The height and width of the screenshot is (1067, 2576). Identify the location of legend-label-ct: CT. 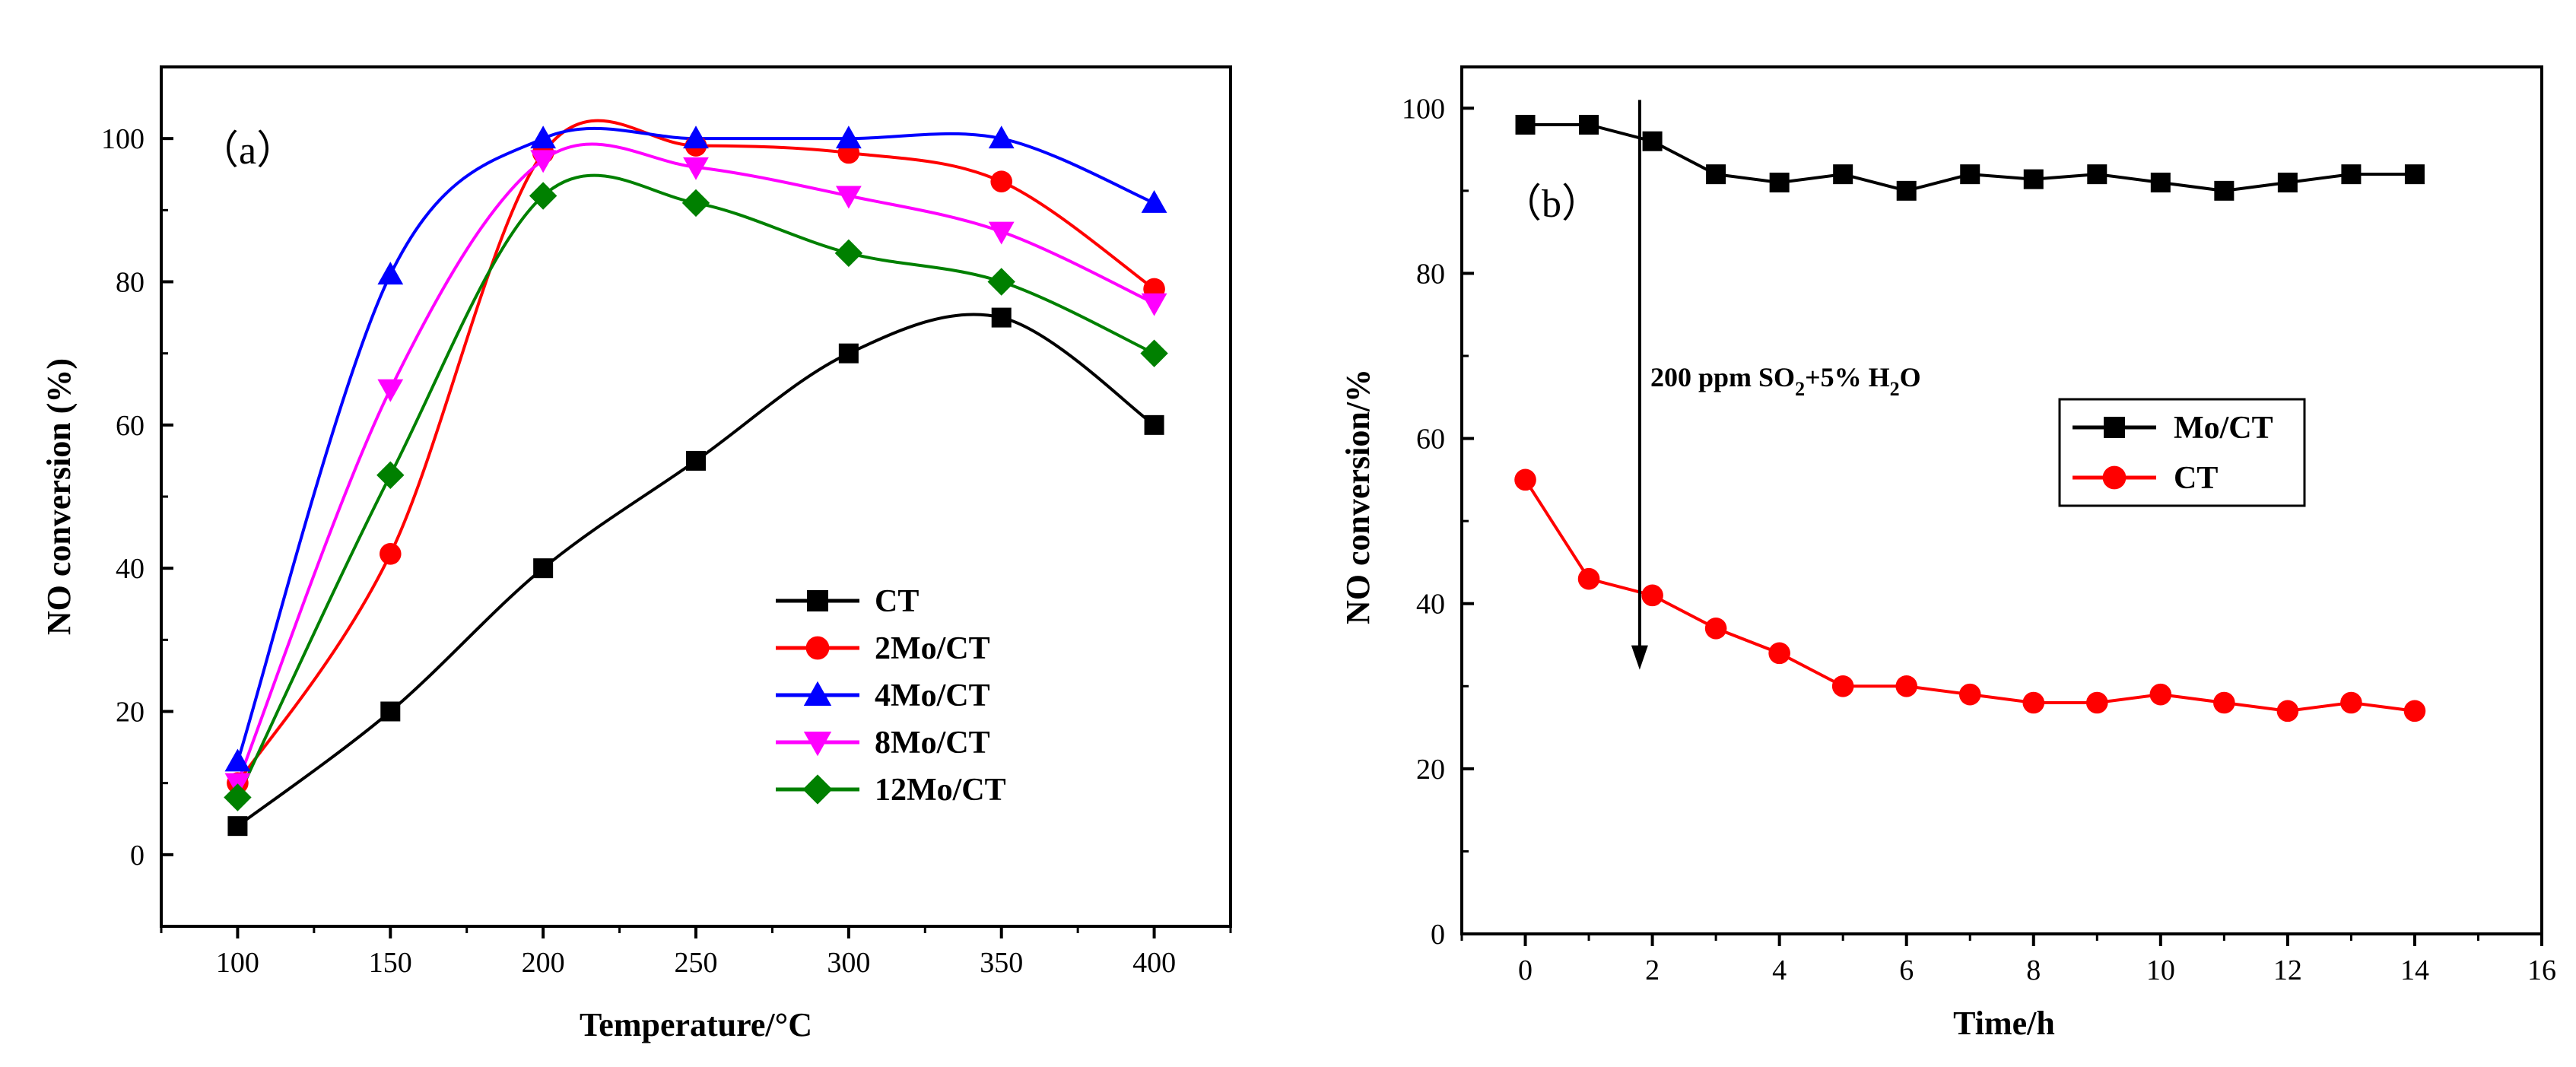
(2196, 479).